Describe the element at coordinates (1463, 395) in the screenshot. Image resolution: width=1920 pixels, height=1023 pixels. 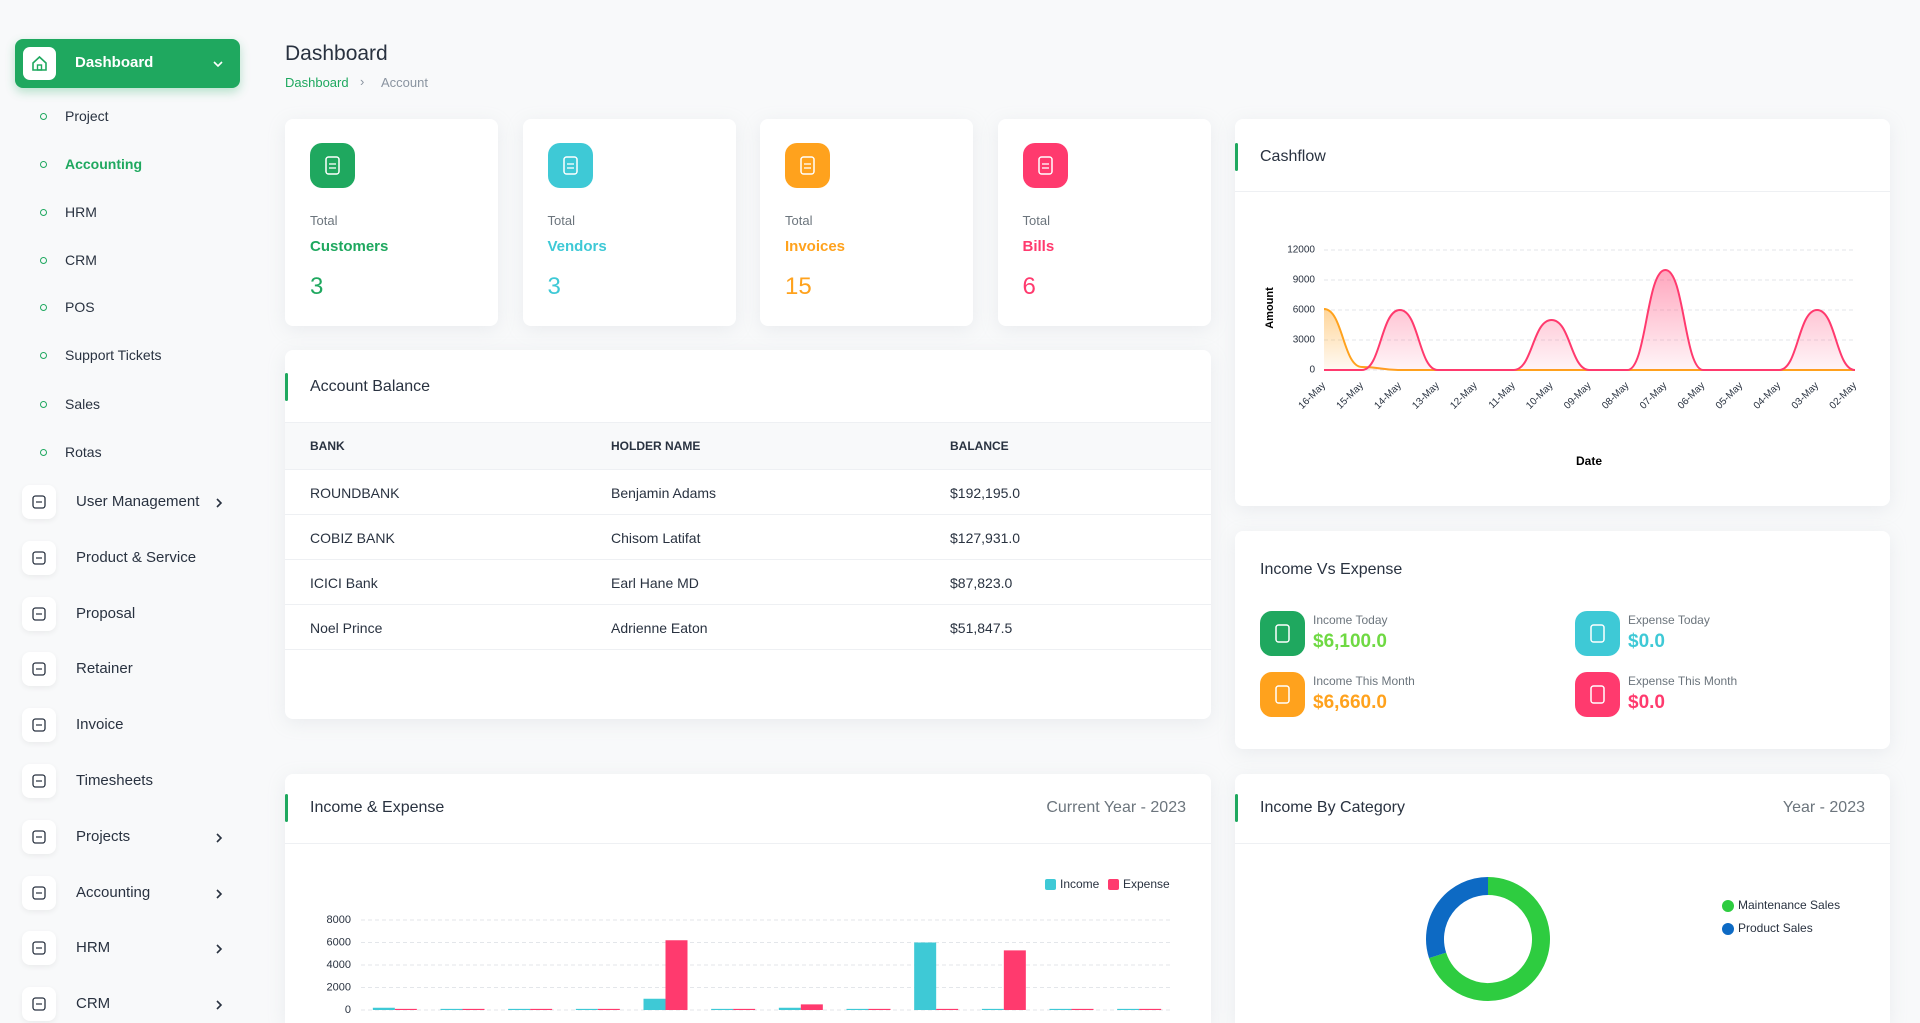
I see `x-tick-label: 12-May` at that location.